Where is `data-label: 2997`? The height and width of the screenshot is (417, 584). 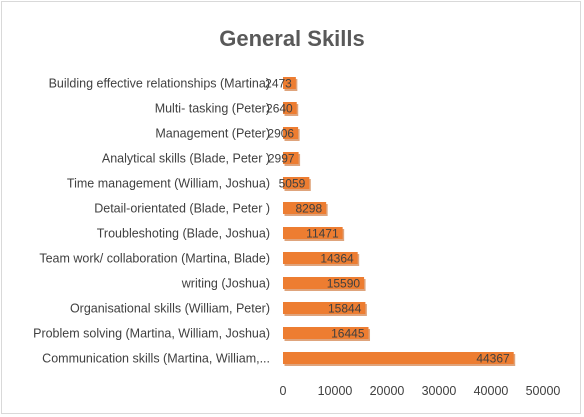
data-label: 2997 is located at coordinates (281, 159).